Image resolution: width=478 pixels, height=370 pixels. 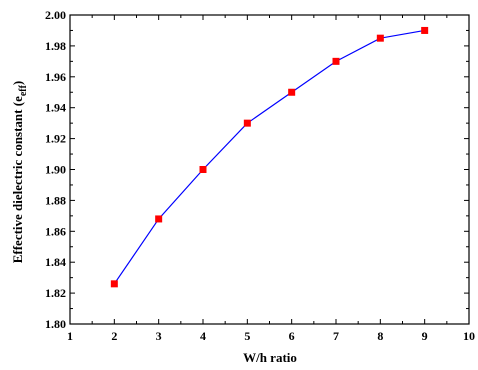 What do you see at coordinates (55, 200) in the screenshot?
I see `y-tick-label: 1.88` at bounding box center [55, 200].